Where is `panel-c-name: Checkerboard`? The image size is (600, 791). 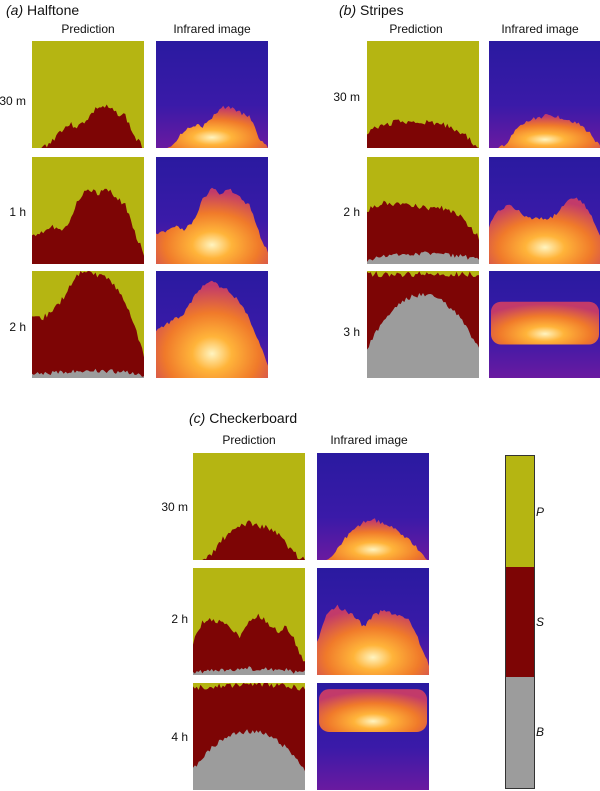 panel-c-name: Checkerboard is located at coordinates (253, 418).